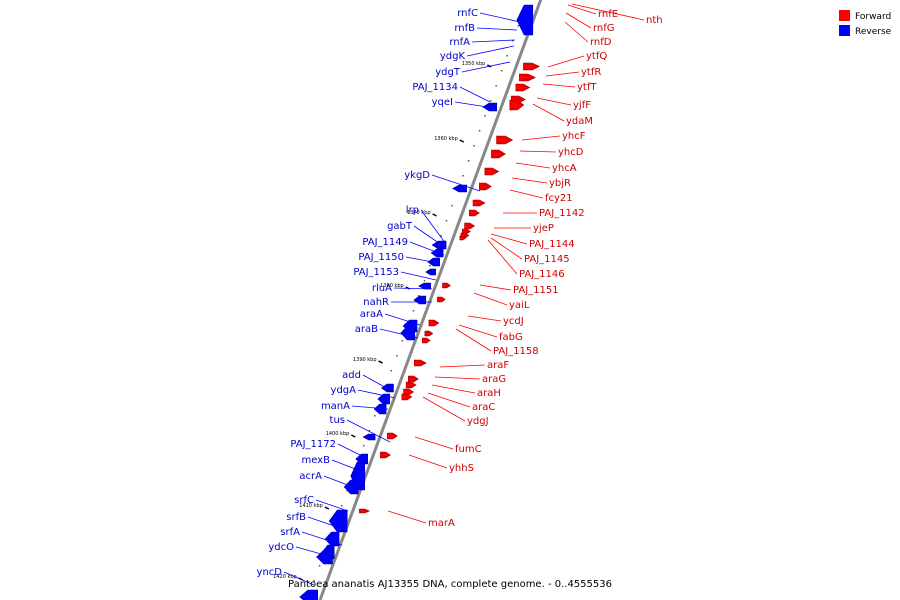  Describe the element at coordinates (459, 42) in the screenshot. I see `reverse-gene-label: rnfA` at that location.